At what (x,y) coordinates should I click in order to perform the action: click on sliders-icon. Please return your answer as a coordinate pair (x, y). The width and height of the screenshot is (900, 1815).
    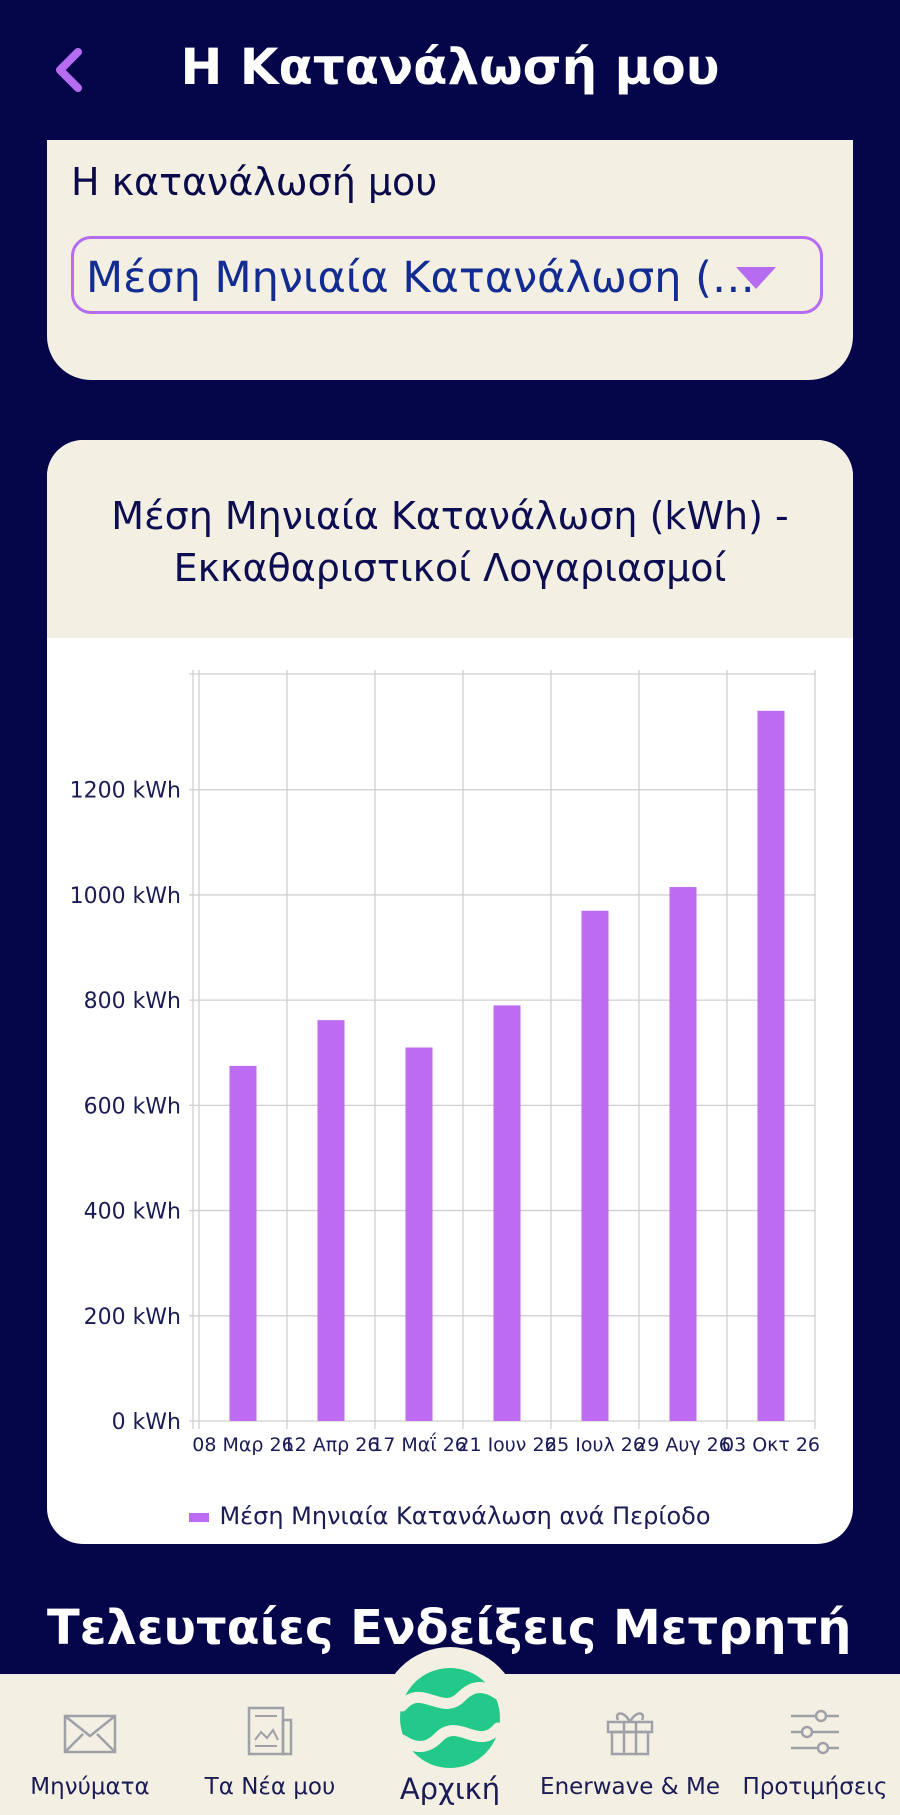
    Looking at the image, I should click on (815, 1732).